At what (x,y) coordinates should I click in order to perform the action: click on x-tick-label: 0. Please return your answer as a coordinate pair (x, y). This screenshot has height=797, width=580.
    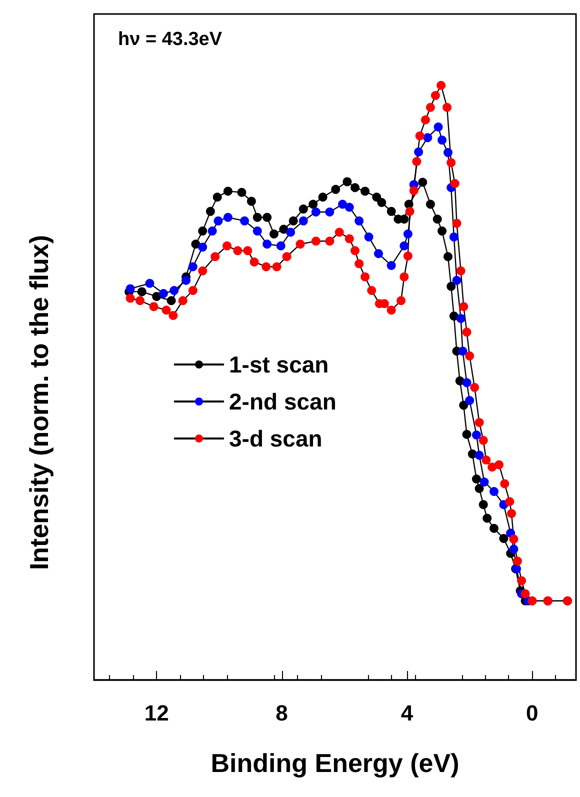
    Looking at the image, I should click on (532, 713).